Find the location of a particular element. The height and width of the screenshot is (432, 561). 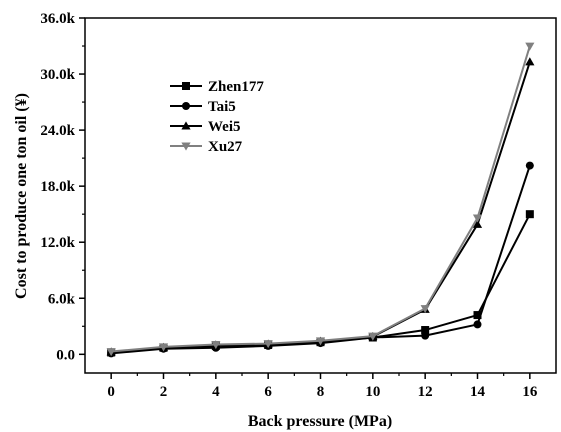

y-tick-label: 0.0 is located at coordinates (65, 355).